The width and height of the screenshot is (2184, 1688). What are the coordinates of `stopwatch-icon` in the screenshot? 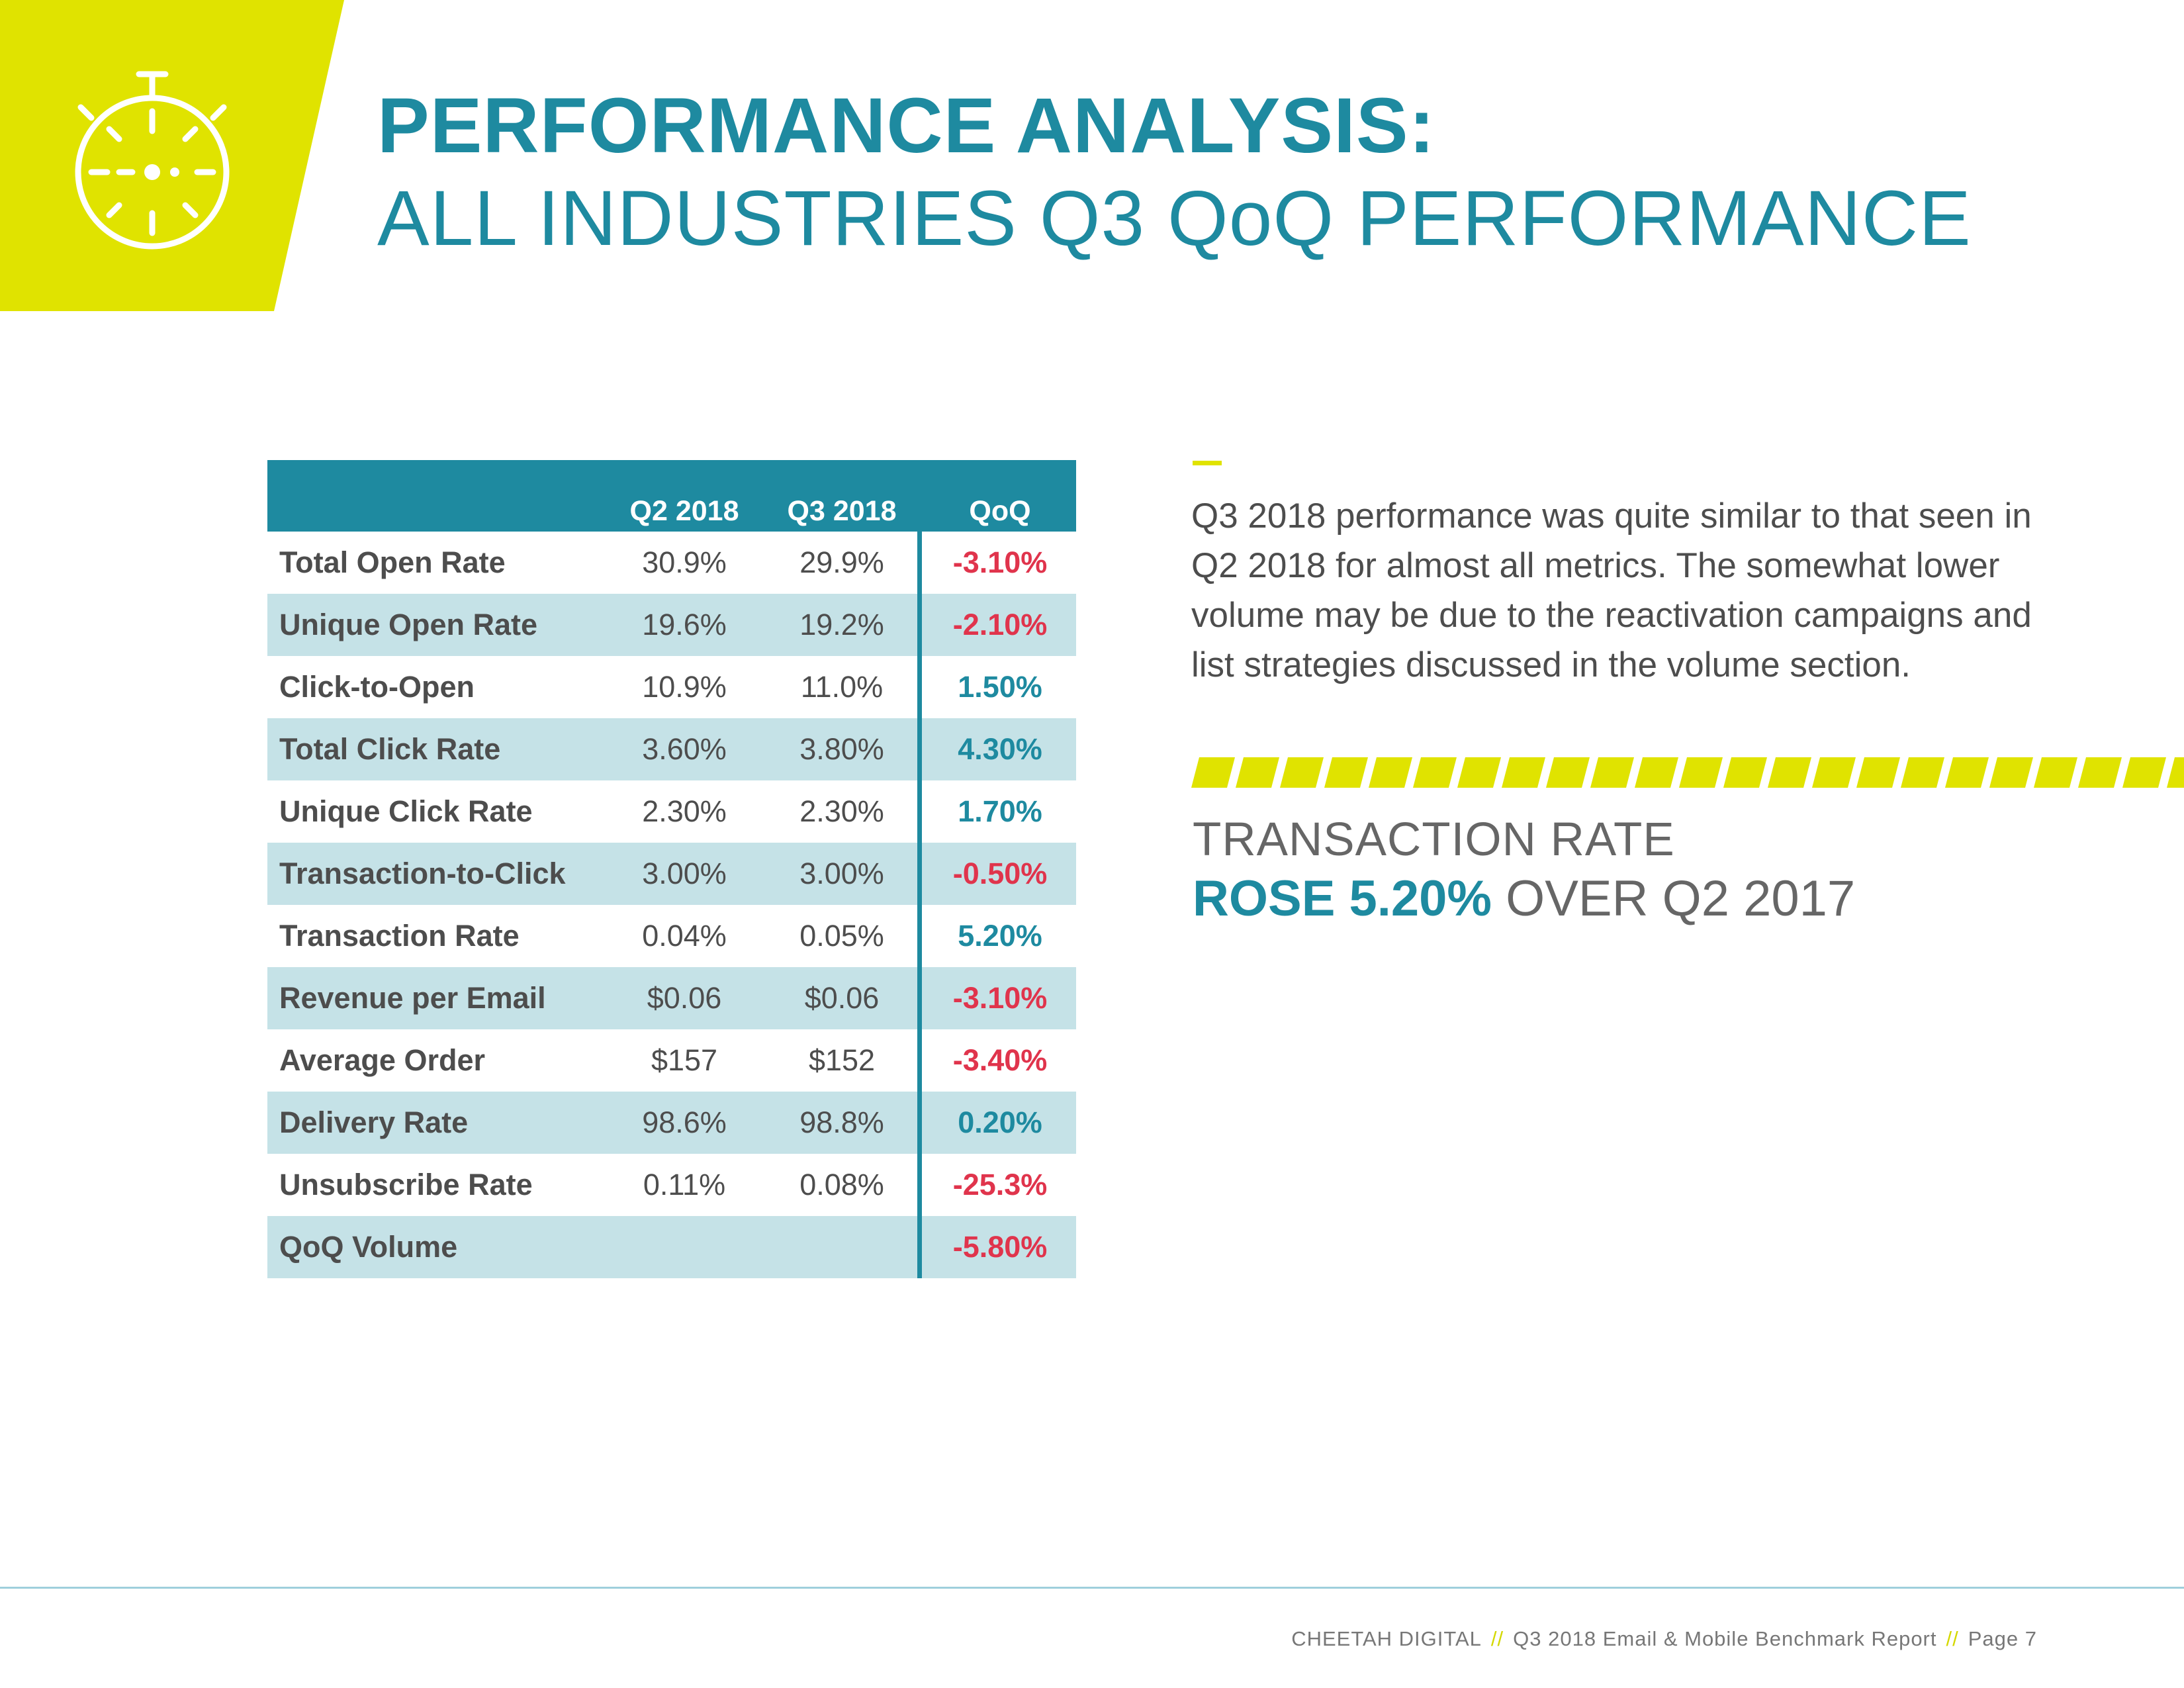 It's located at (152, 160).